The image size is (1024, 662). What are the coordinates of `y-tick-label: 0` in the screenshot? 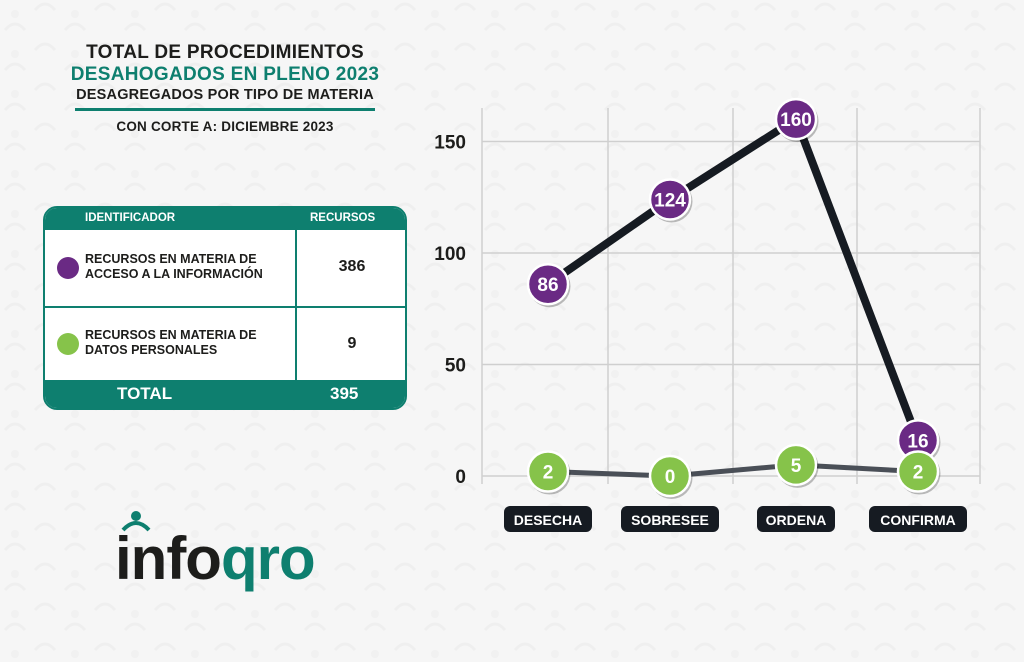 It's located at (460, 477).